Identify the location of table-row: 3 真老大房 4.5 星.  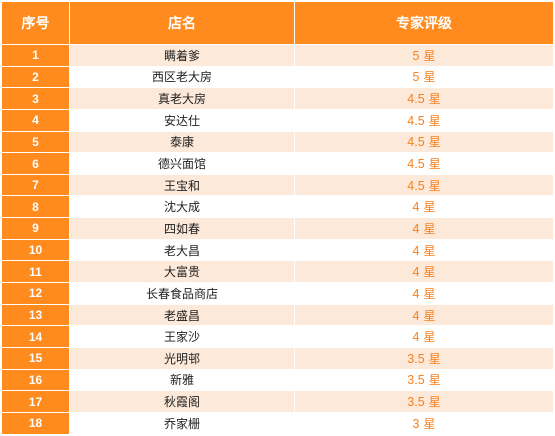
(277, 98).